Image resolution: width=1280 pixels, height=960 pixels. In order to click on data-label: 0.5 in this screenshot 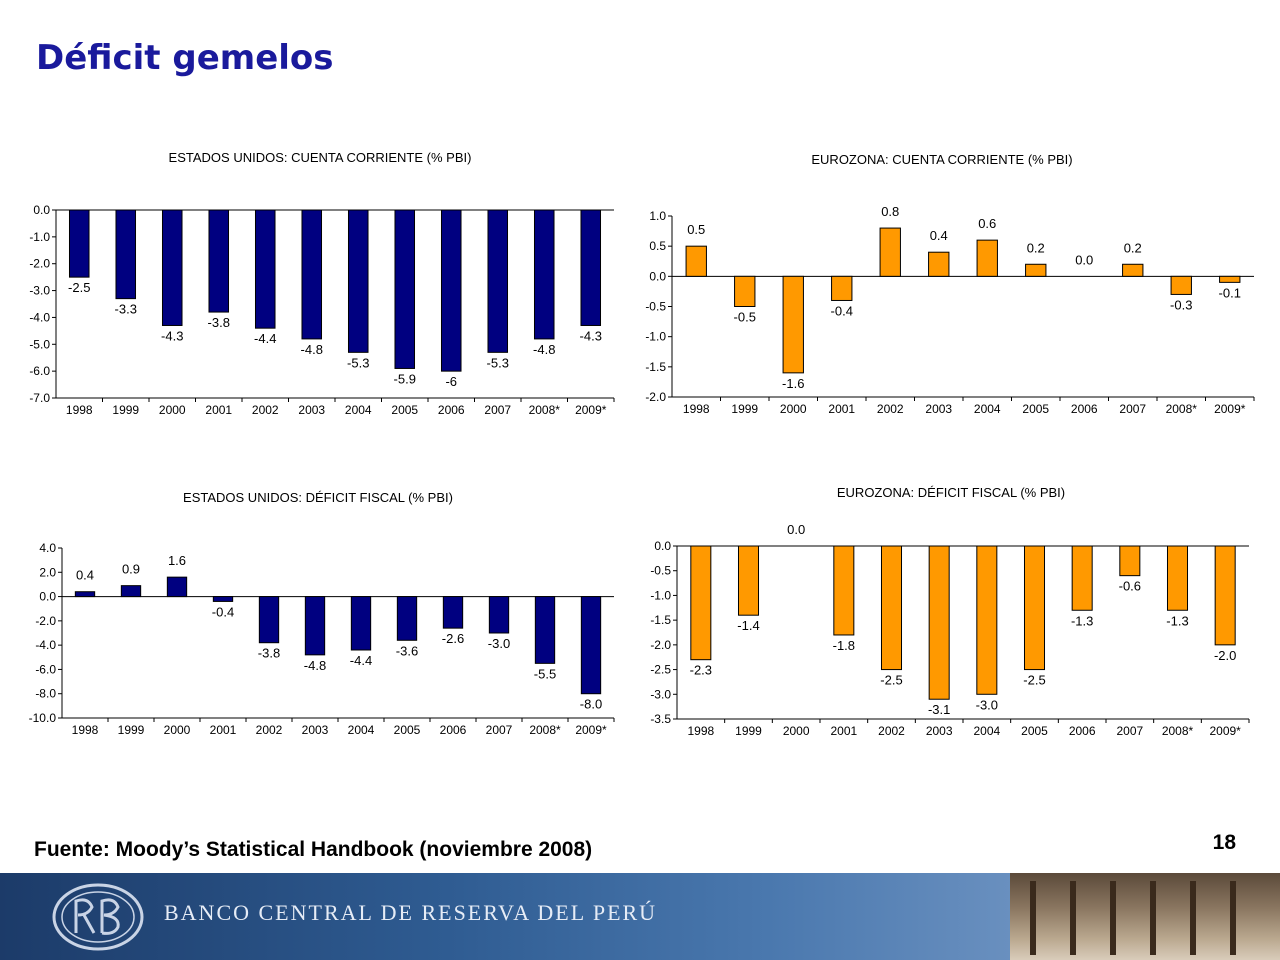, I will do `click(696, 229)`.